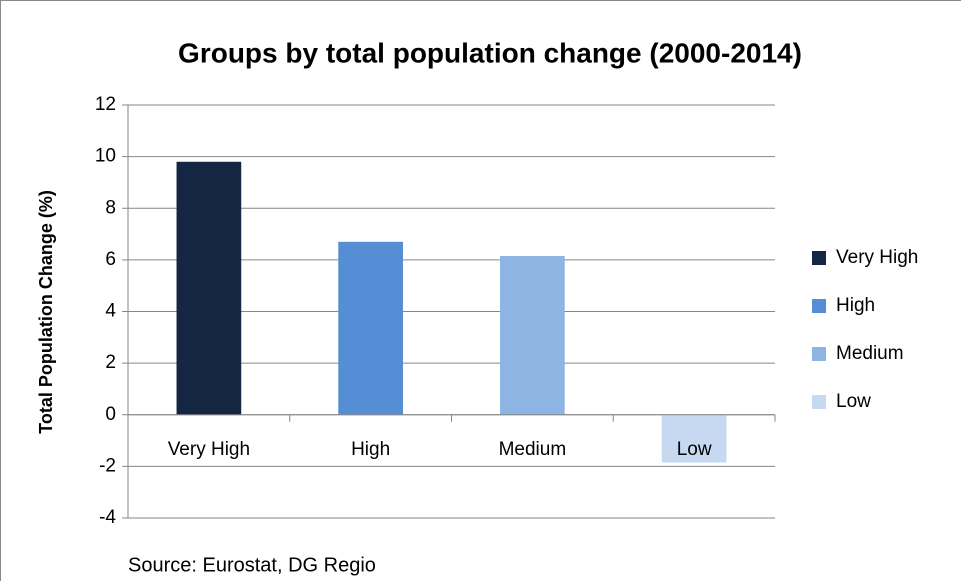  What do you see at coordinates (105, 156) in the screenshot?
I see `y-tick-label: 10` at bounding box center [105, 156].